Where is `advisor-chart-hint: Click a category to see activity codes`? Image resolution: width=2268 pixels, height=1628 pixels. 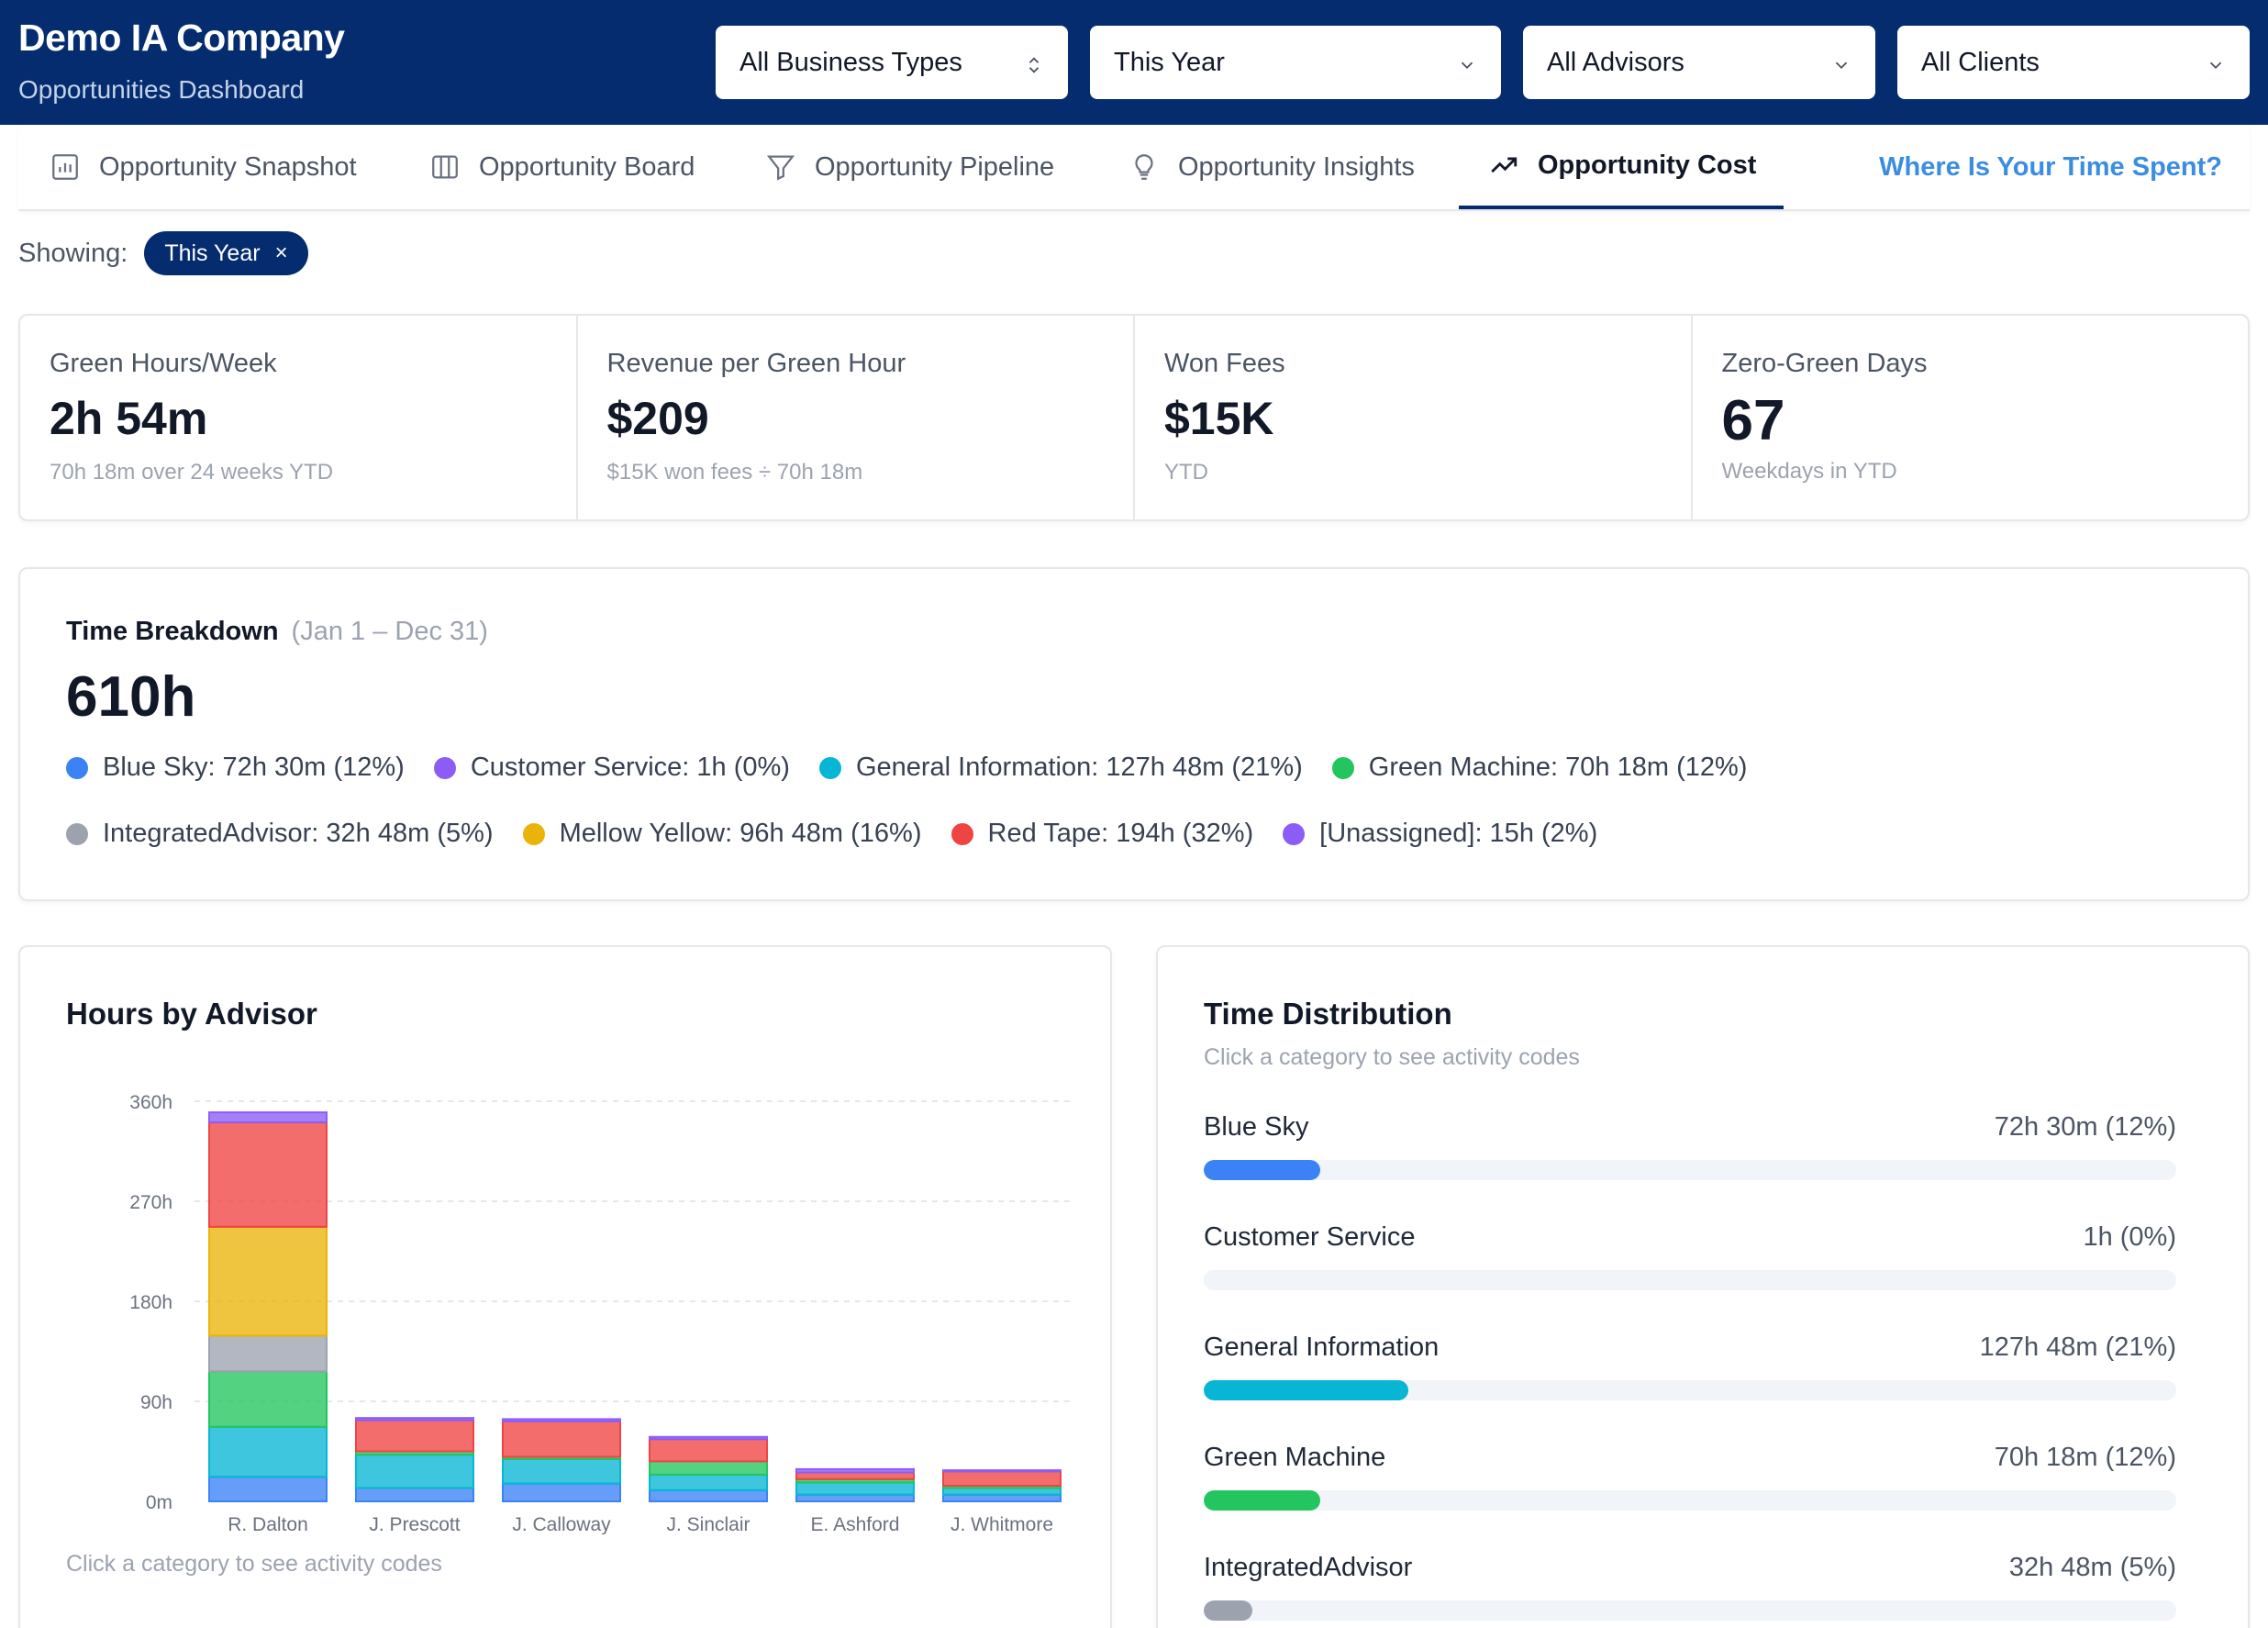
advisor-chart-hint: Click a category to see activity codes is located at coordinates (254, 1564).